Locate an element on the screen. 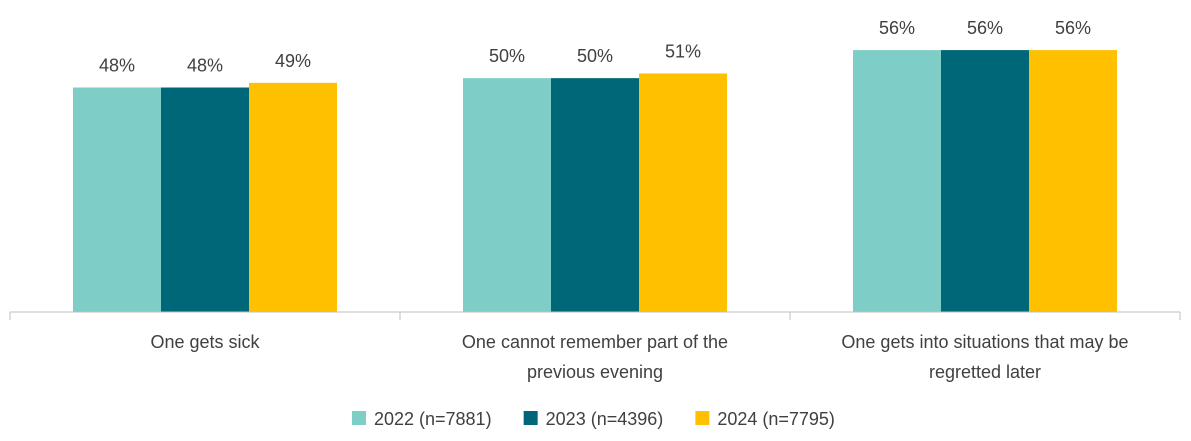  data-labels-layer: 48% 48% 49% 50% 50% 51% 56% 56% 56% is located at coordinates (595, 46).